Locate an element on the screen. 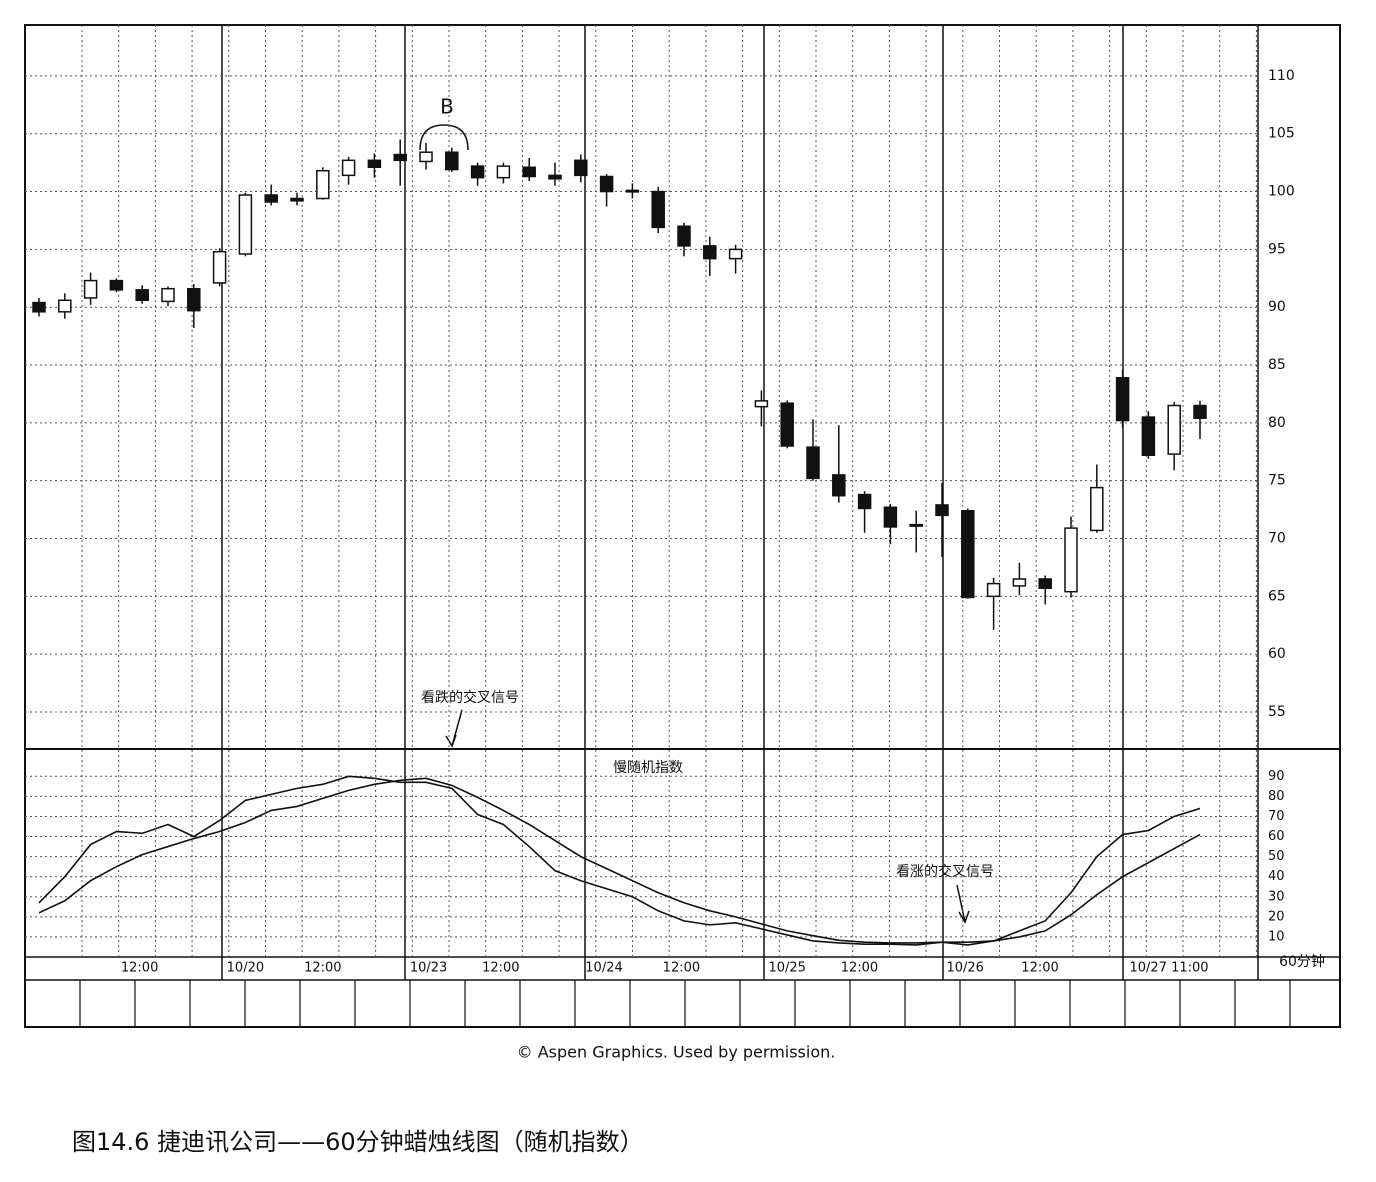 The height and width of the screenshot is (1182, 1376). bracket is located at coordinates (444, 137).